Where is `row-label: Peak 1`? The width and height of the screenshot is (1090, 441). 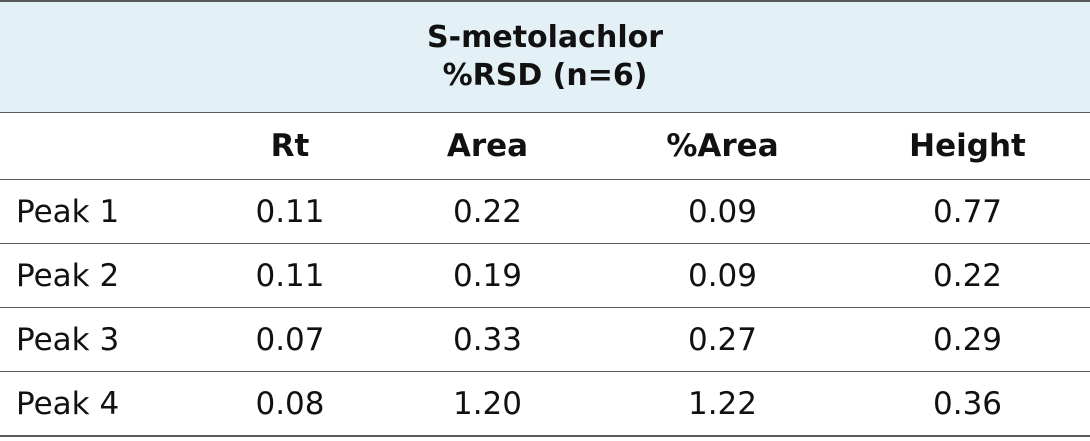 row-label: Peak 1 is located at coordinates (102, 211).